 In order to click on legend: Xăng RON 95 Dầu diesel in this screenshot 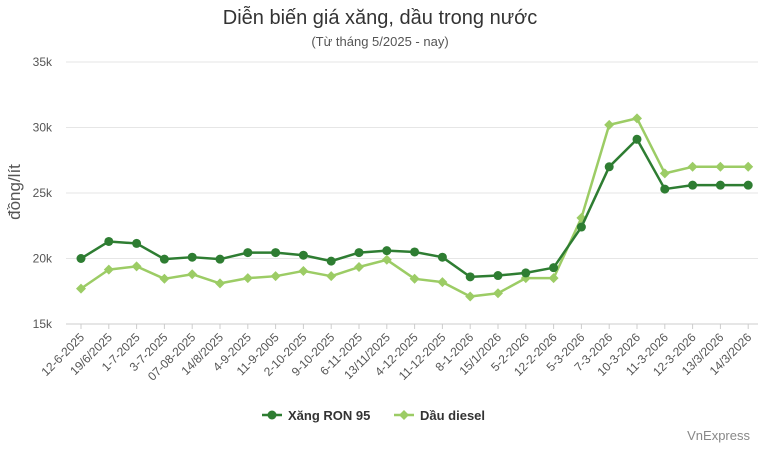, I will do `click(373, 415)`.